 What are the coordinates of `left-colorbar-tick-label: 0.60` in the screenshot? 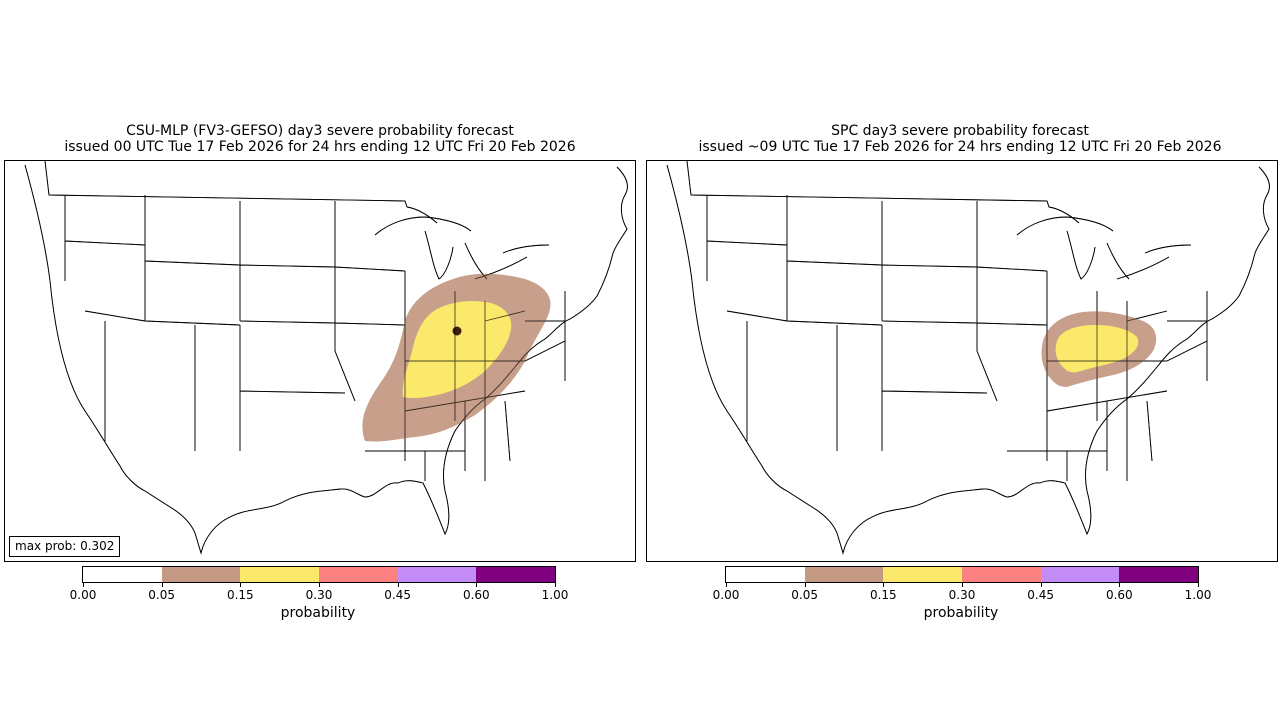 It's located at (476, 595).